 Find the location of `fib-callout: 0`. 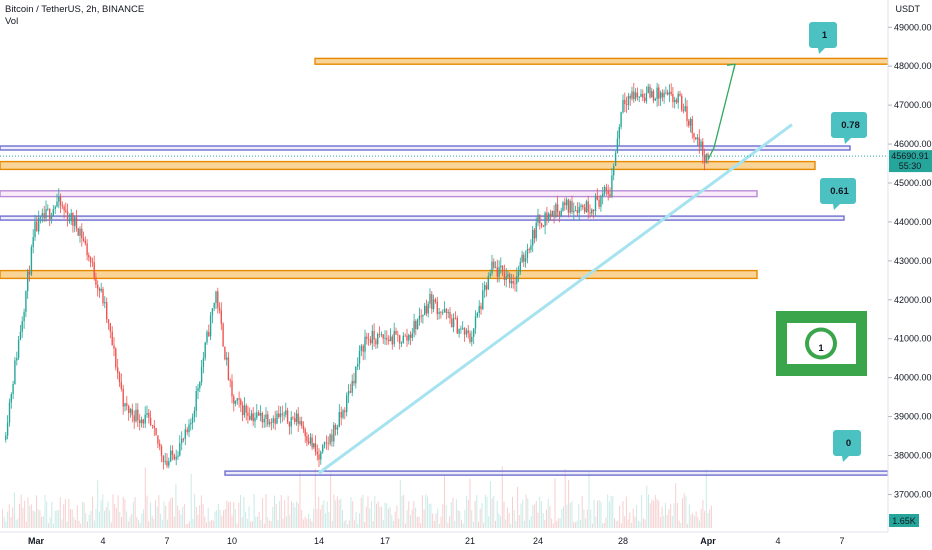

fib-callout: 0 is located at coordinates (847, 446).